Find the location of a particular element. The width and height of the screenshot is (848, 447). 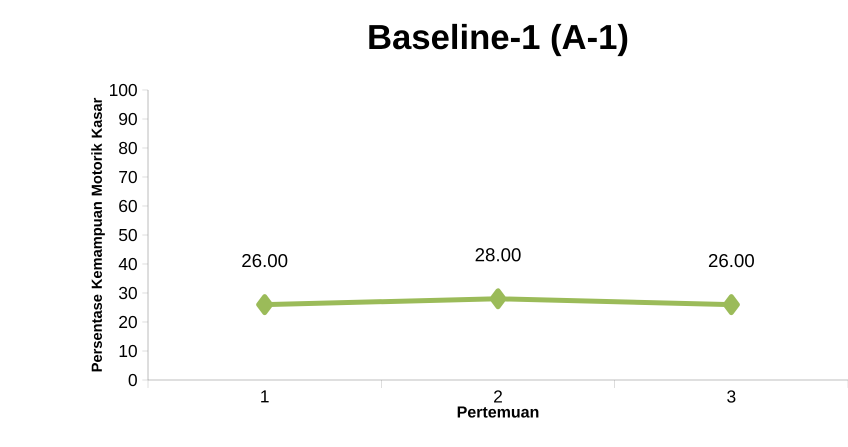

data-label: 28.00 is located at coordinates (498, 255).